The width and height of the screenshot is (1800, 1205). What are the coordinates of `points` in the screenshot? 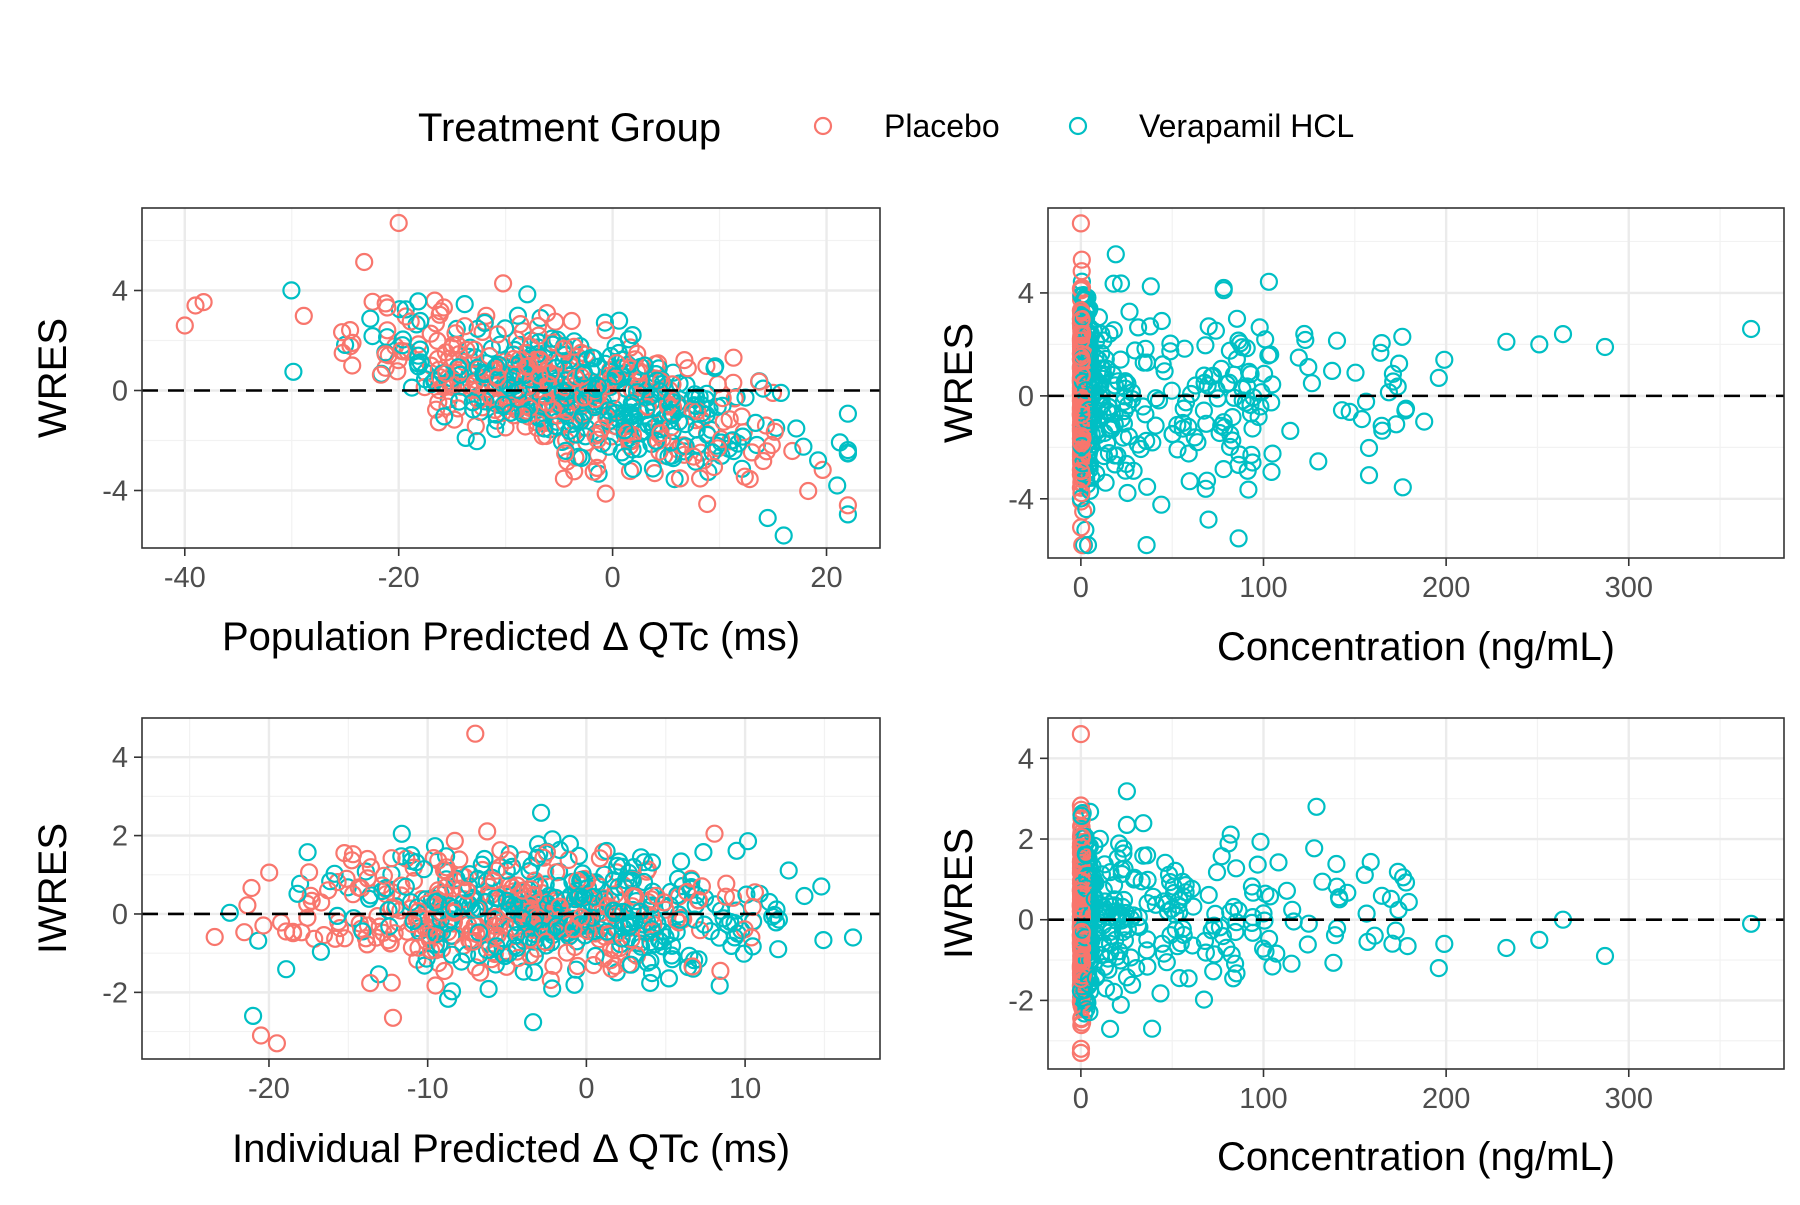 It's located at (534, 888).